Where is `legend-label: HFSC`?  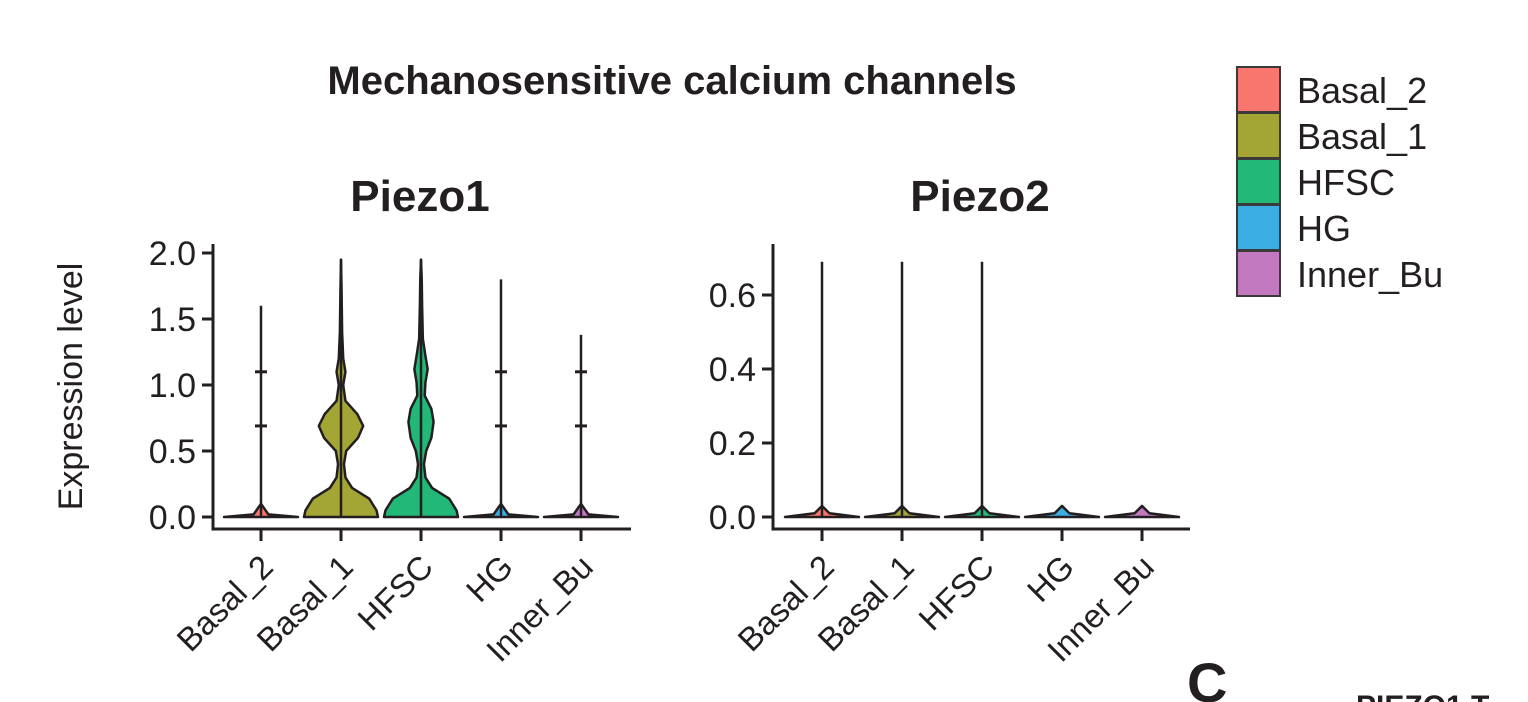 legend-label: HFSC is located at coordinates (1346, 182).